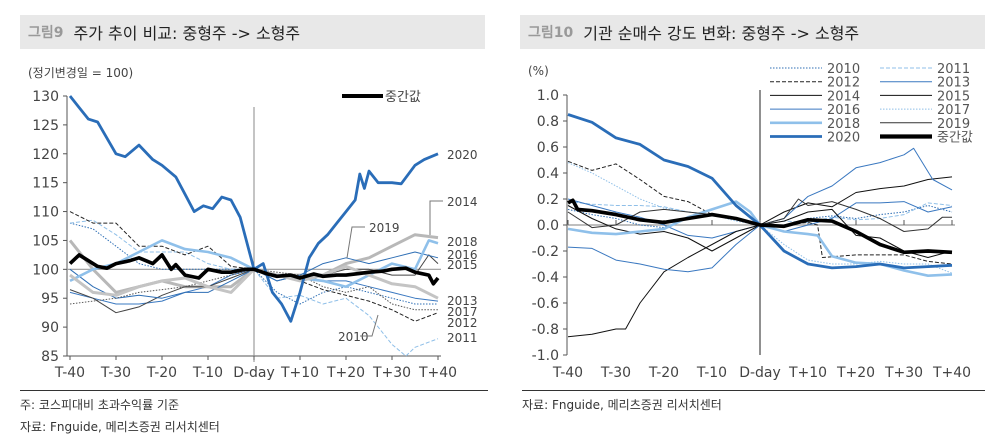 The image size is (1000, 439). What do you see at coordinates (548, 226) in the screenshot?
I see `right-y-tick-label: 0.0` at bounding box center [548, 226].